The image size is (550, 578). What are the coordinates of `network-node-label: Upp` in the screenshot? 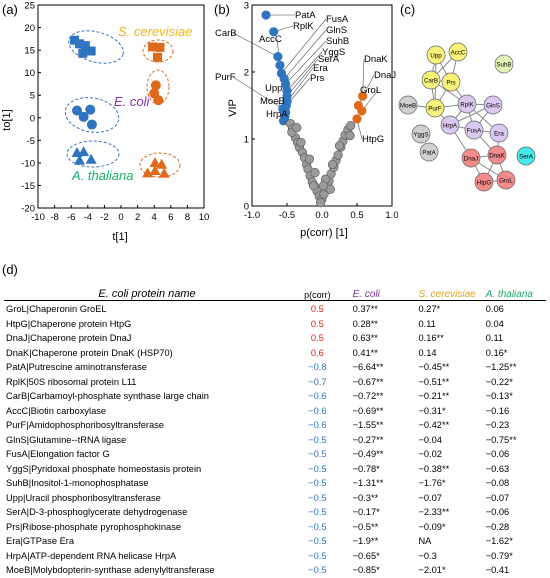 It's located at (436, 56).